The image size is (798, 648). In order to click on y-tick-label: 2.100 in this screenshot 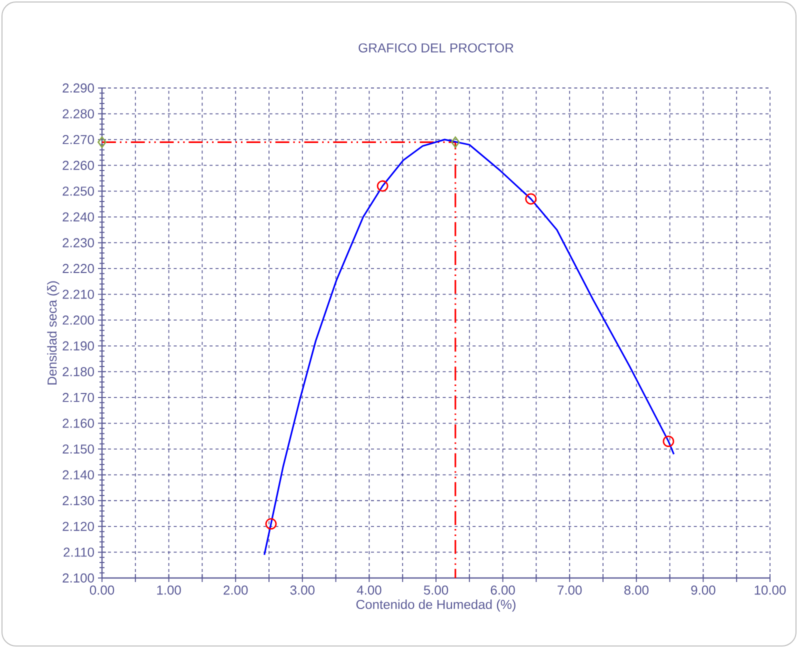, I will do `click(78, 578)`.